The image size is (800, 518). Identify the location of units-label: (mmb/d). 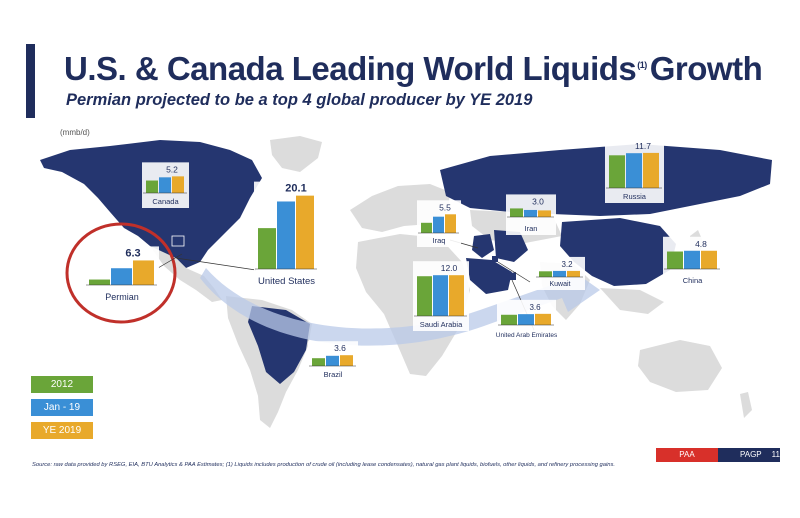
(75, 132).